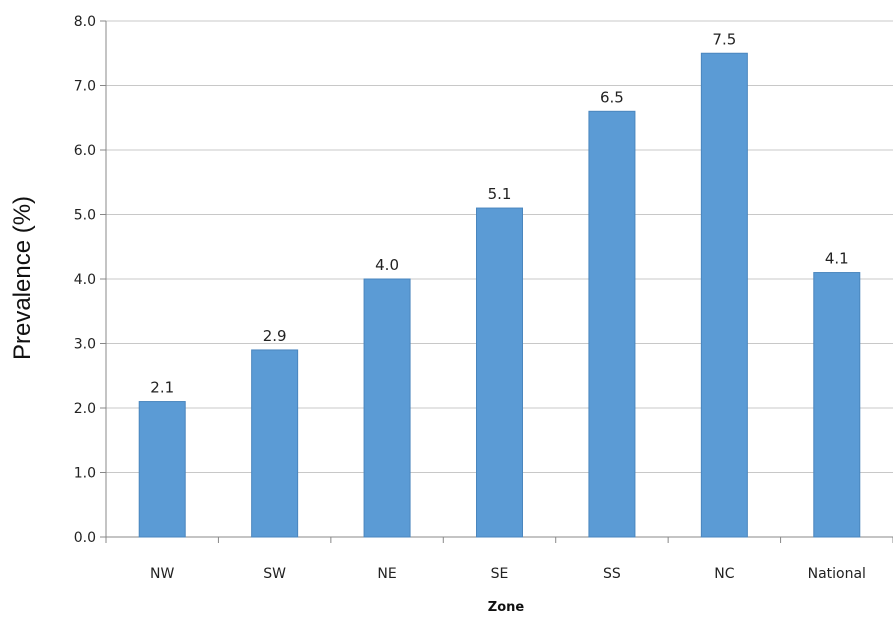 The width and height of the screenshot is (893, 619). What do you see at coordinates (499, 372) in the screenshot?
I see `bar-se` at bounding box center [499, 372].